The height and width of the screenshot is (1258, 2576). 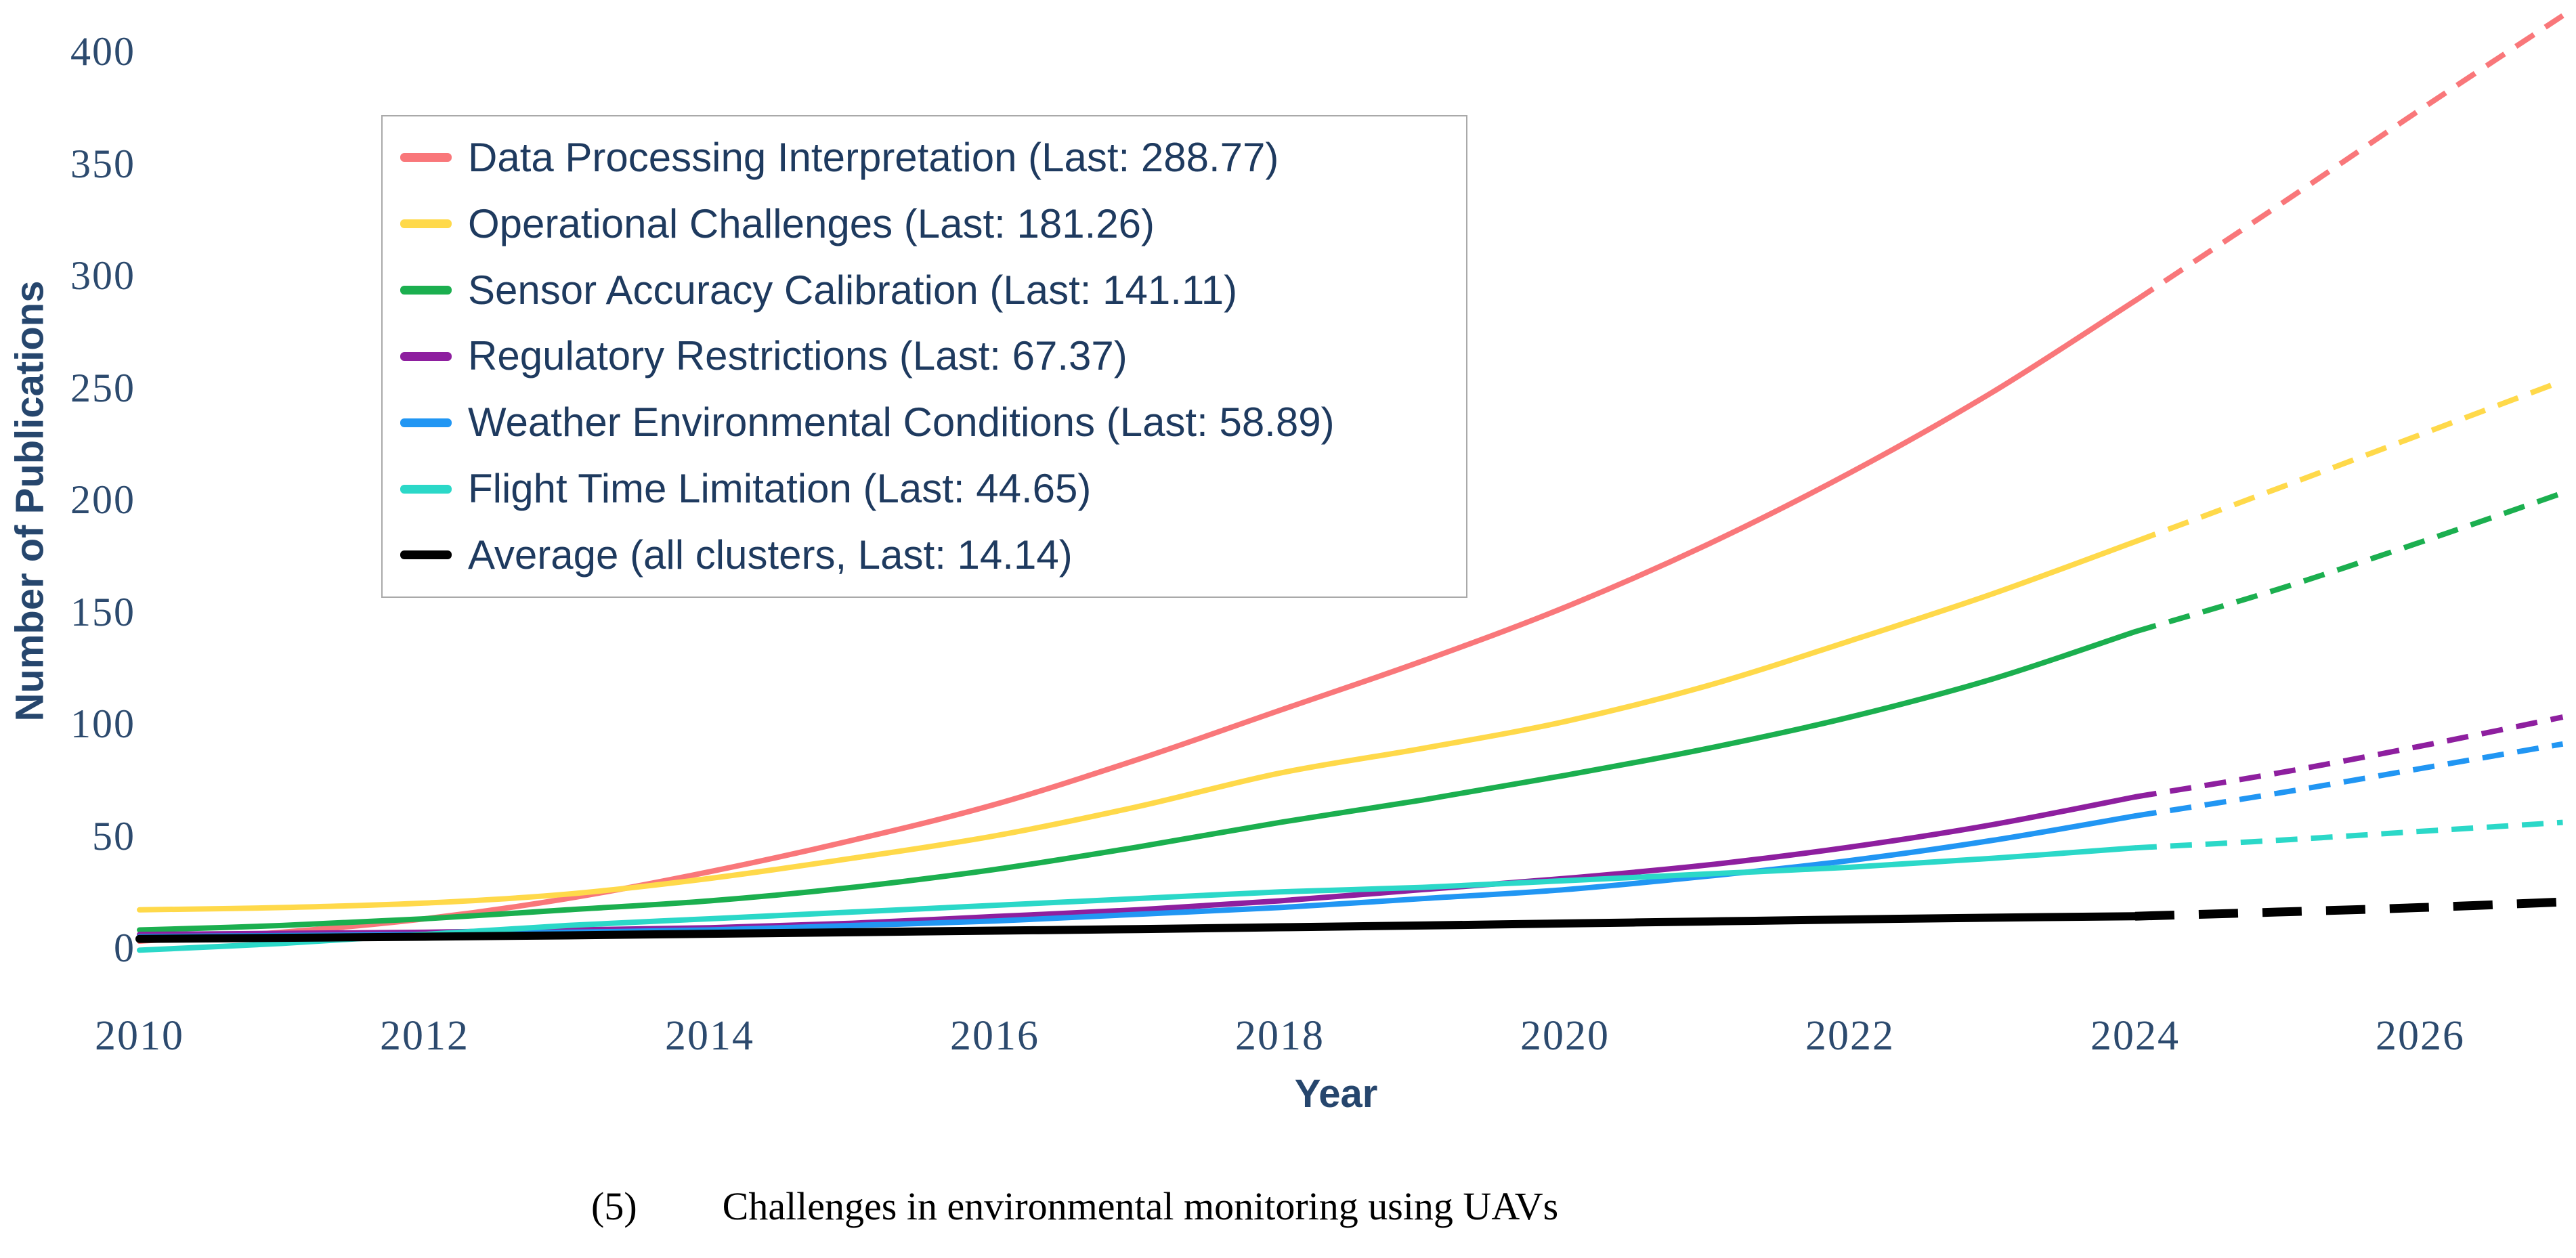 I want to click on y-tick-label: 250, so click(x=102, y=387).